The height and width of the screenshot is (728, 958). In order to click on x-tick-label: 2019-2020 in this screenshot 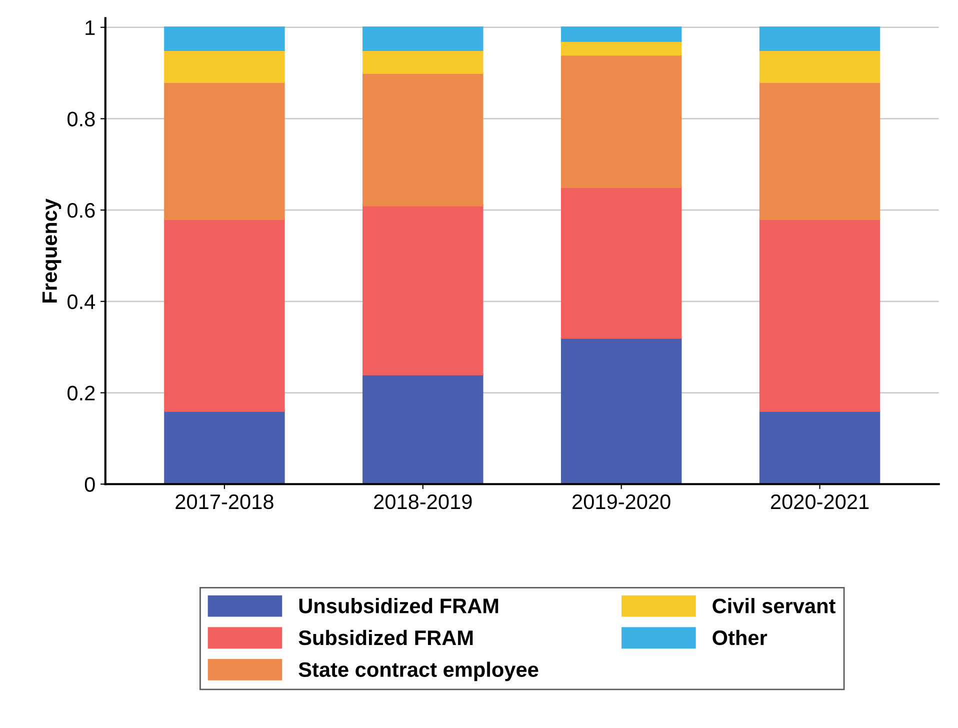, I will do `click(621, 502)`.